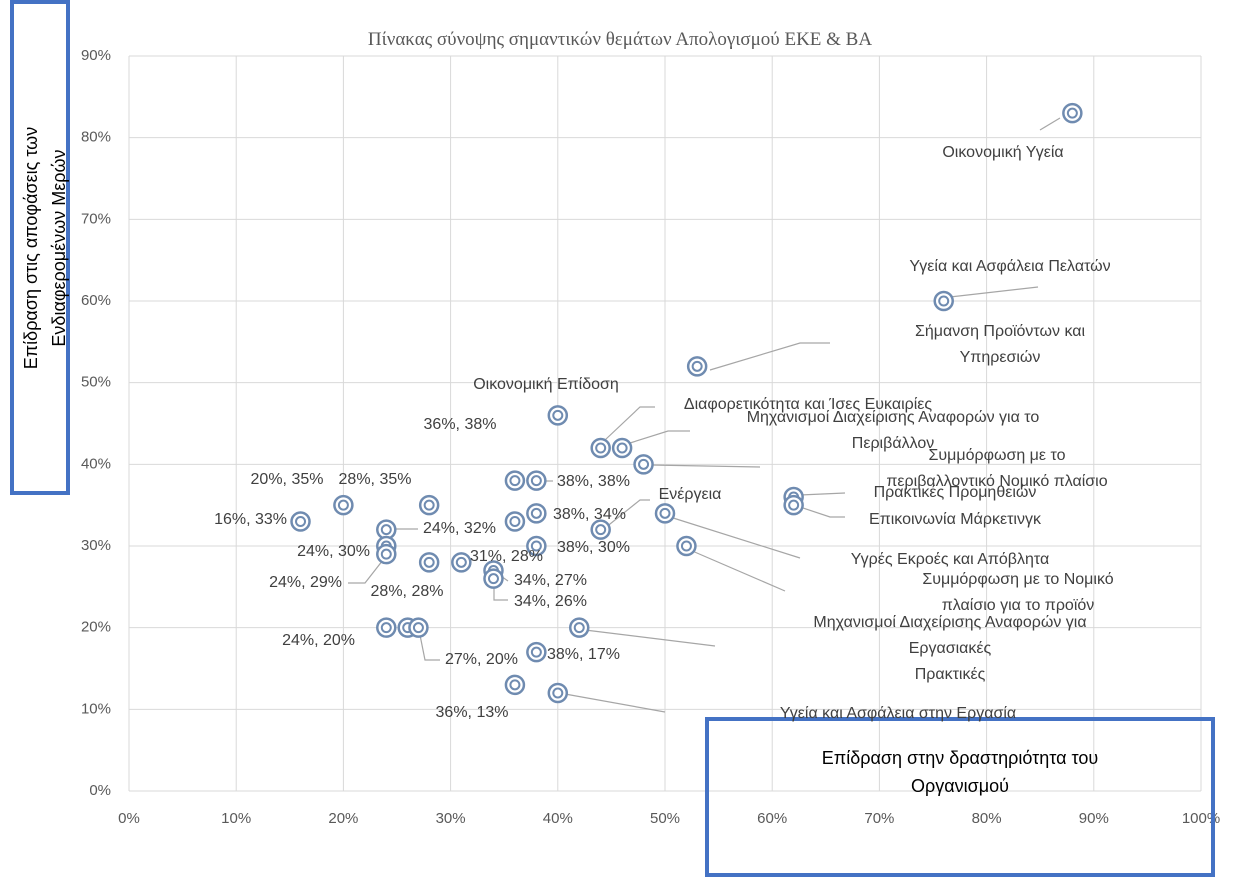 Image resolution: width=1242 pixels, height=884 pixels. Describe the element at coordinates (96, 300) in the screenshot. I see `y-tick-label: 60%` at that location.